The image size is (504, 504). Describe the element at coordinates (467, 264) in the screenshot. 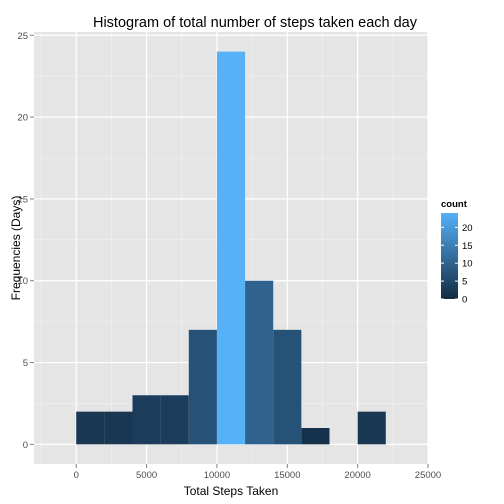

I see `legend-label: 10` at that location.